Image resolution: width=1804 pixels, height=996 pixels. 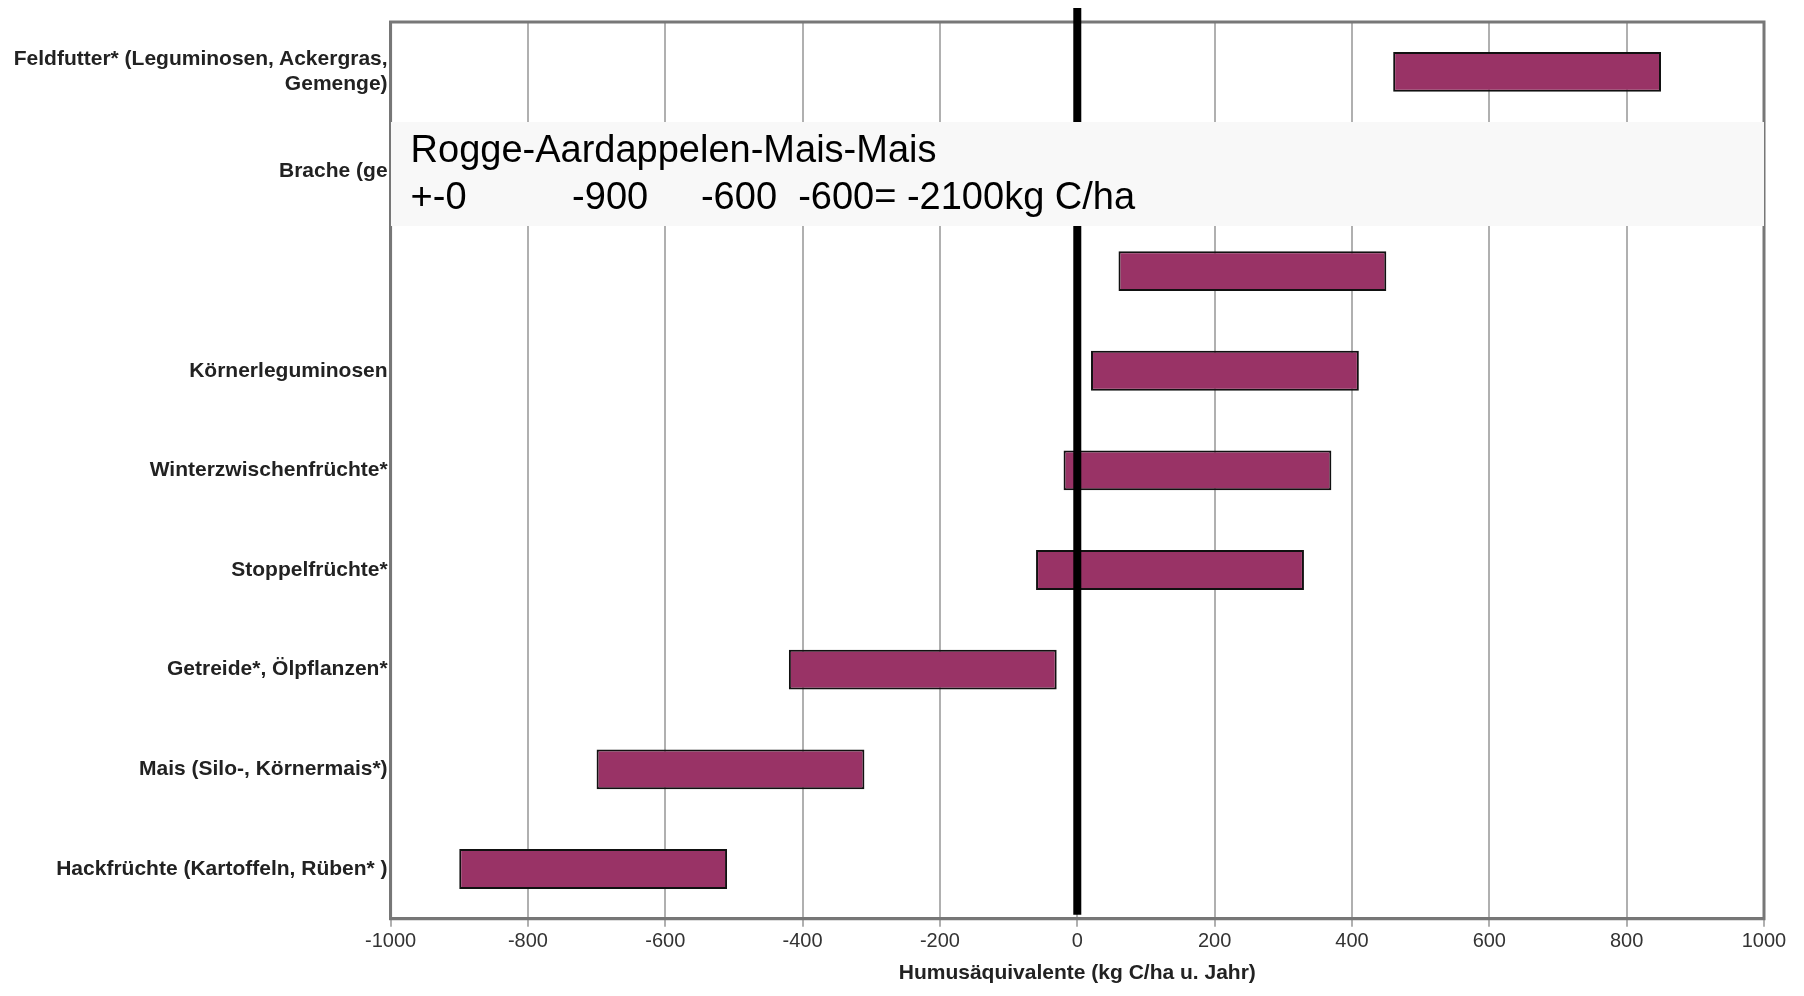 What do you see at coordinates (1214, 940) in the screenshot?
I see `x-tick-label: 200` at bounding box center [1214, 940].